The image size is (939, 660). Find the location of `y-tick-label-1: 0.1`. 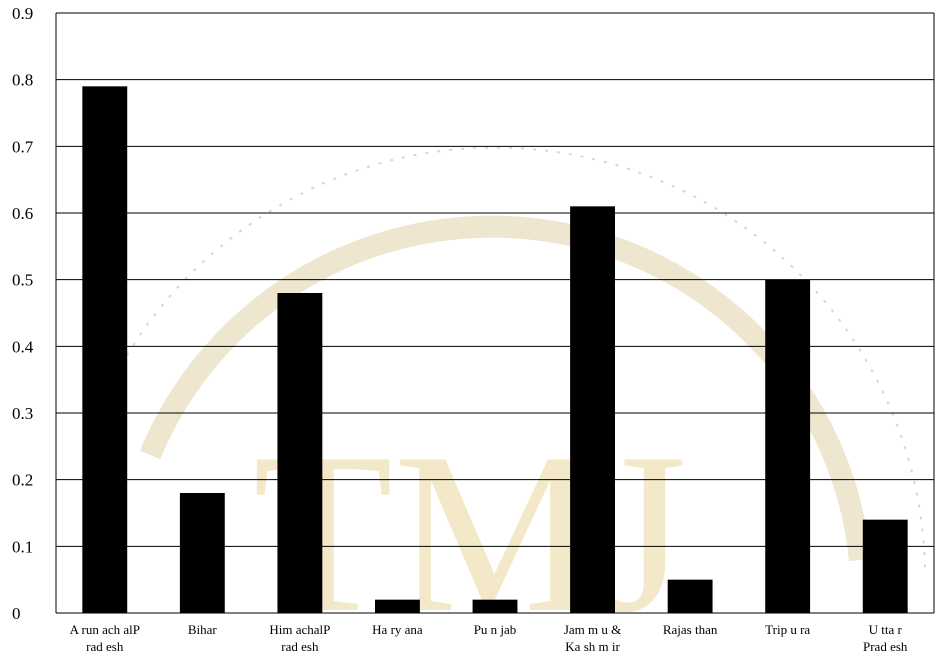

y-tick-label-1: 0.1 is located at coordinates (22, 546).